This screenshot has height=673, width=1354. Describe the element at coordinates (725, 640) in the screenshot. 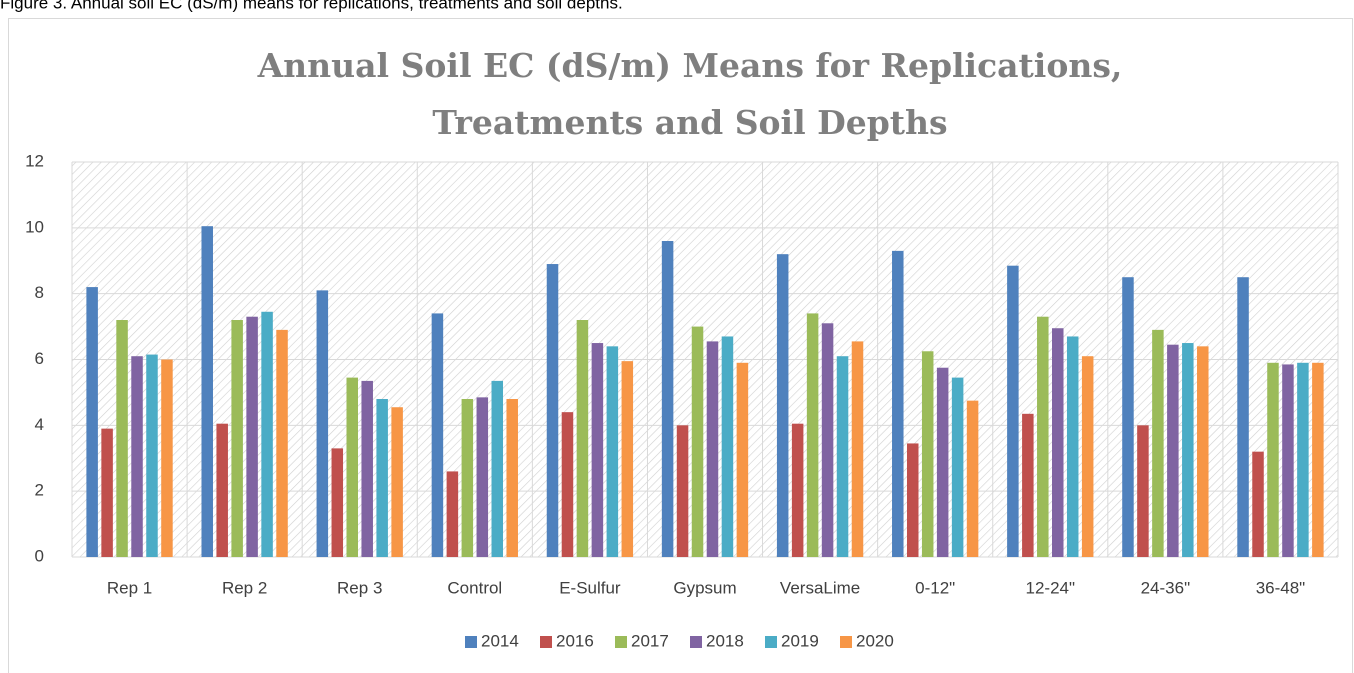

I see `legend-label: 2018` at that location.